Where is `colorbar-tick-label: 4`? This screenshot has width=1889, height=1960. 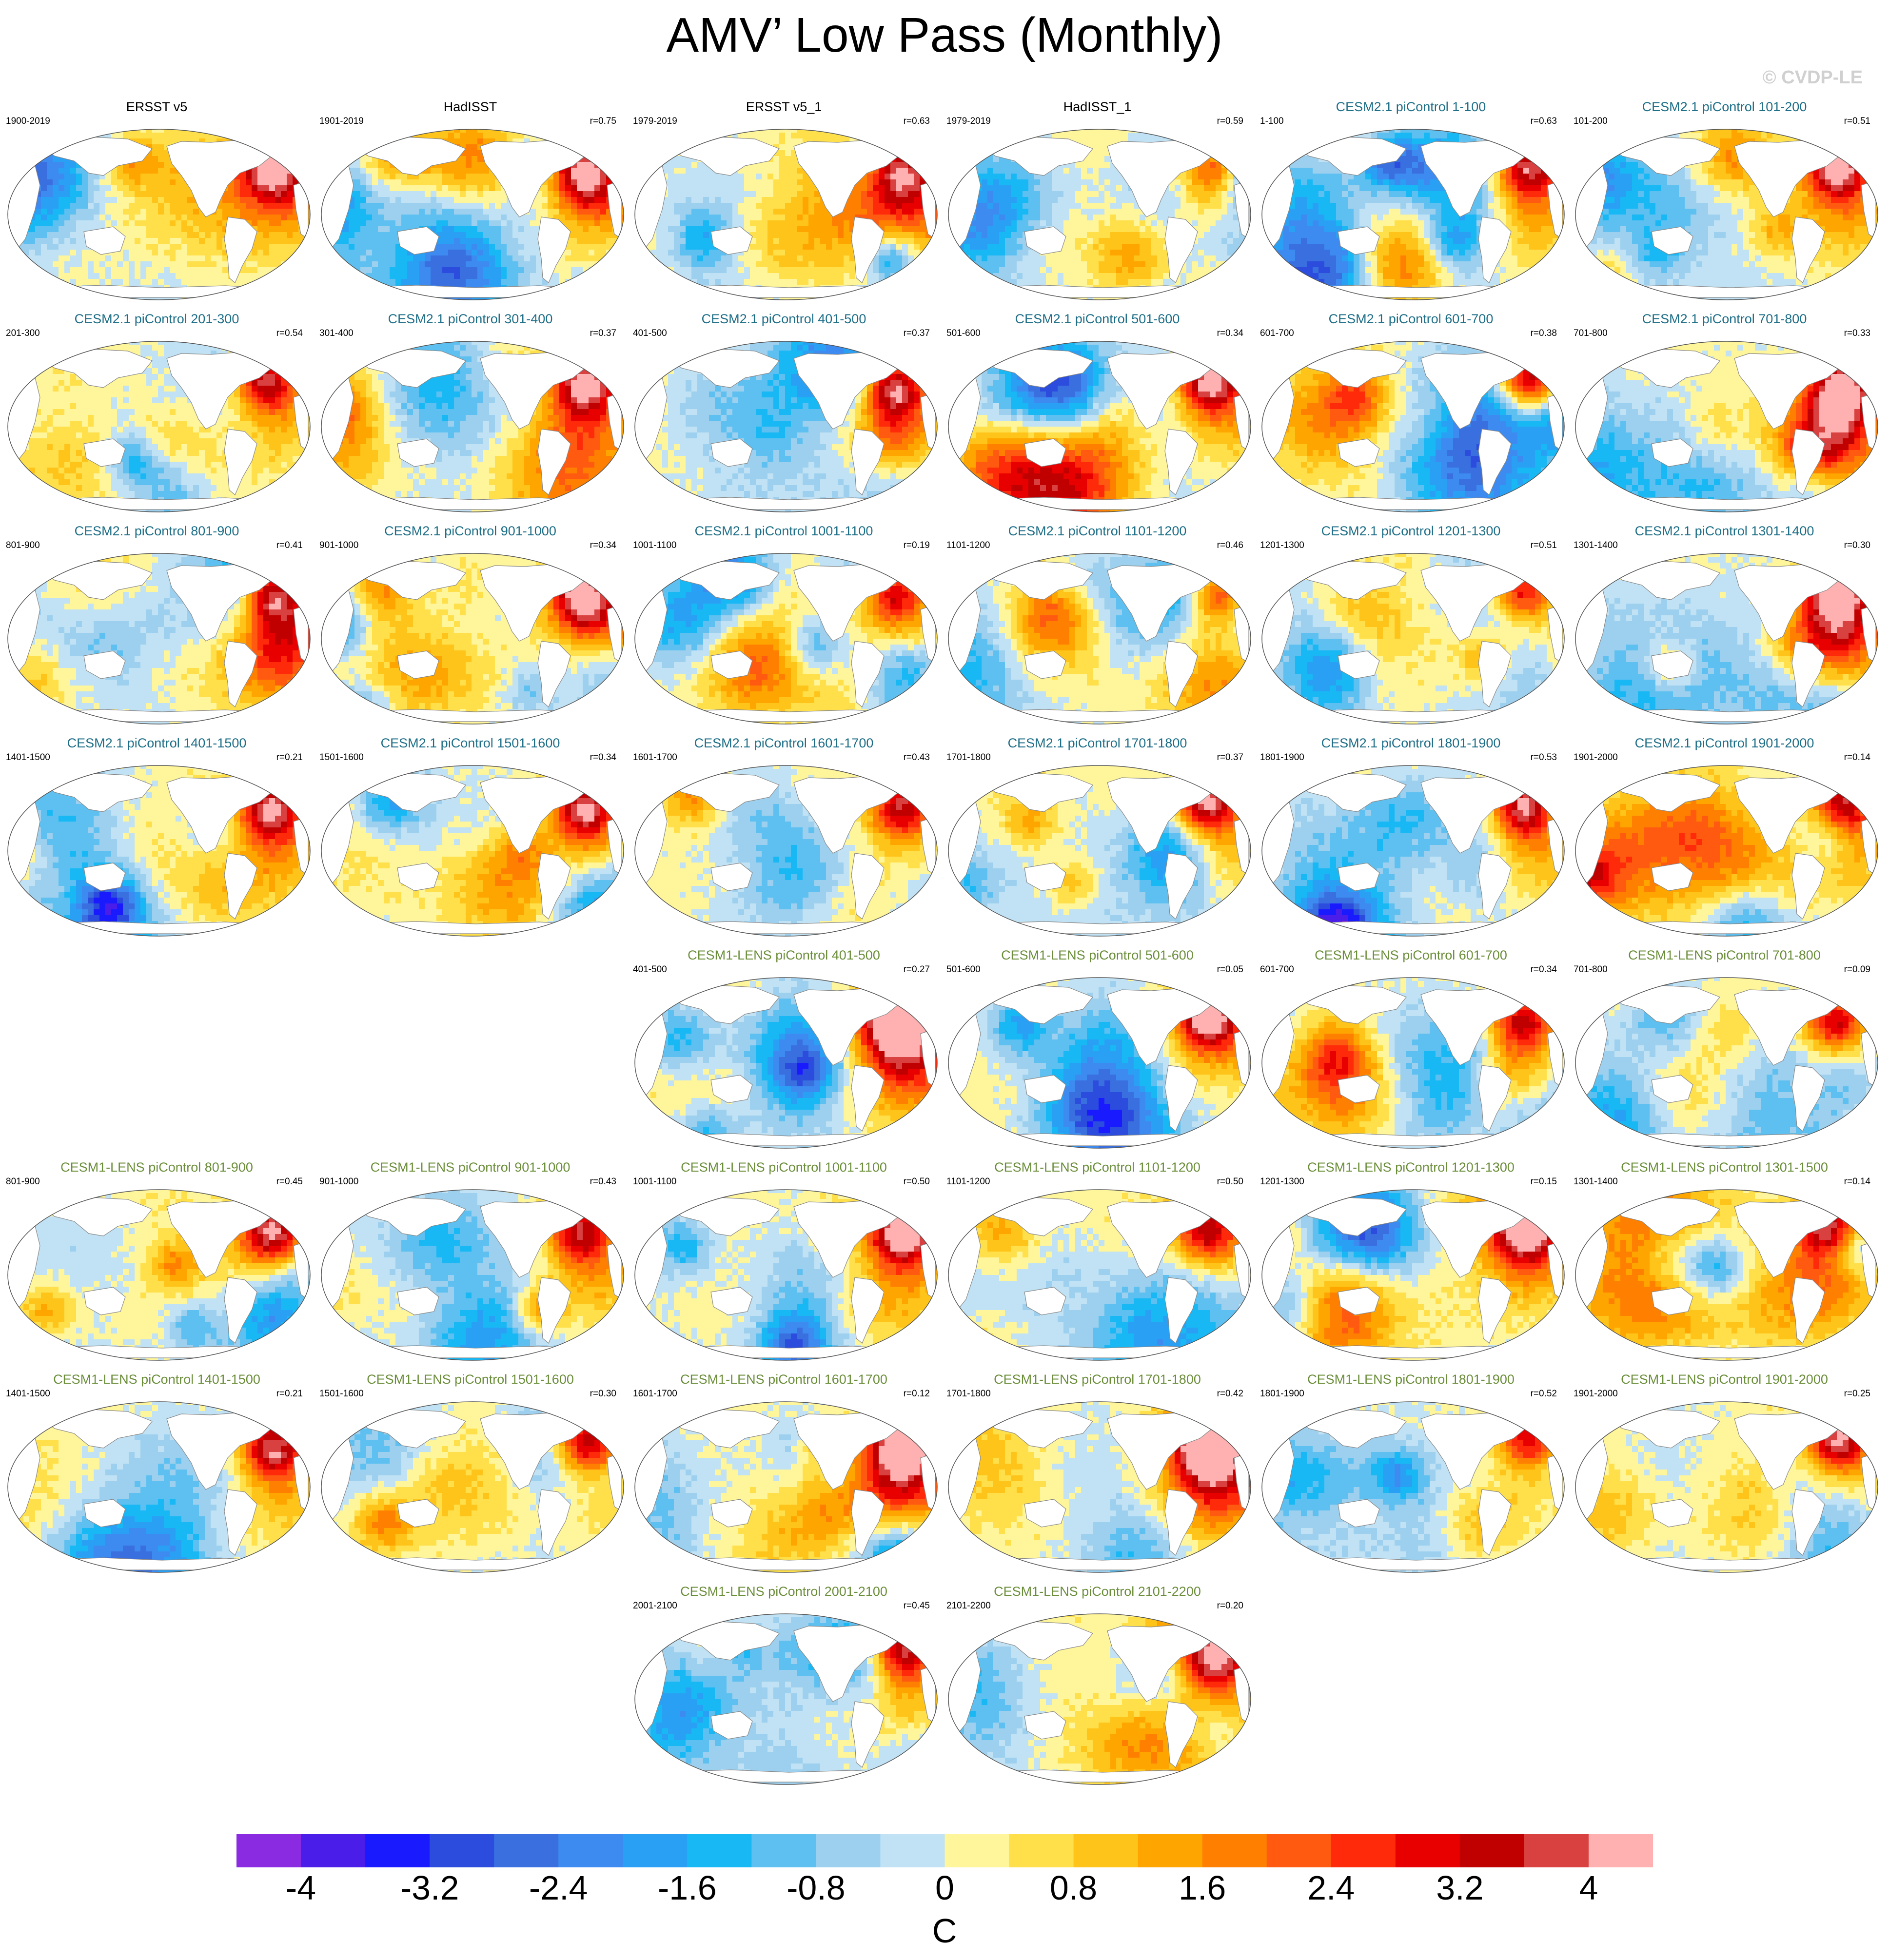 colorbar-tick-label: 4 is located at coordinates (1588, 1887).